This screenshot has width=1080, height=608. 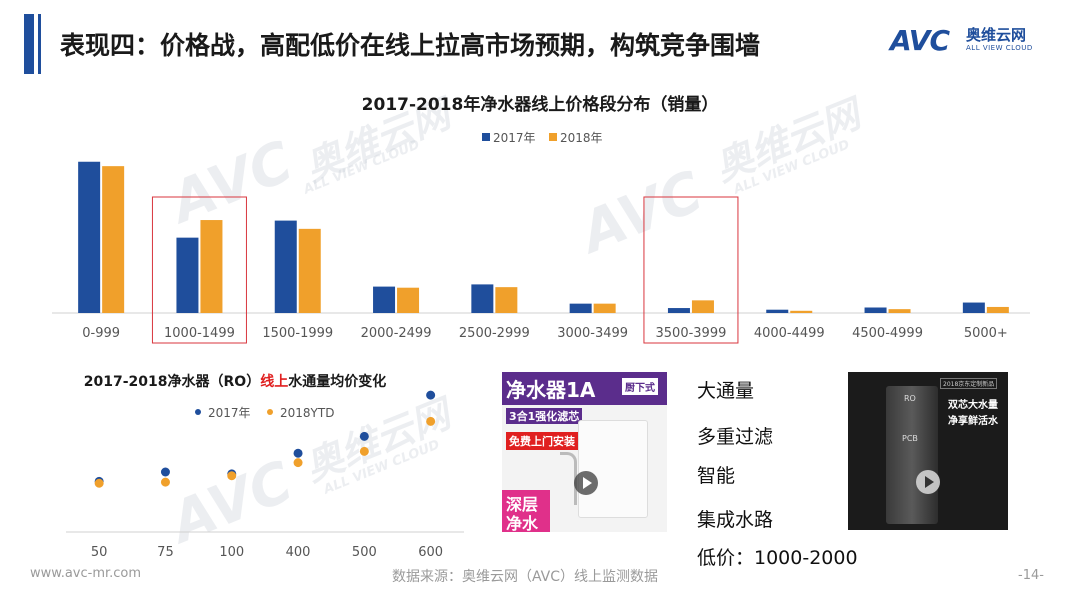 What do you see at coordinates (910, 398) in the screenshot?
I see `product2-panel-ro: RO` at bounding box center [910, 398].